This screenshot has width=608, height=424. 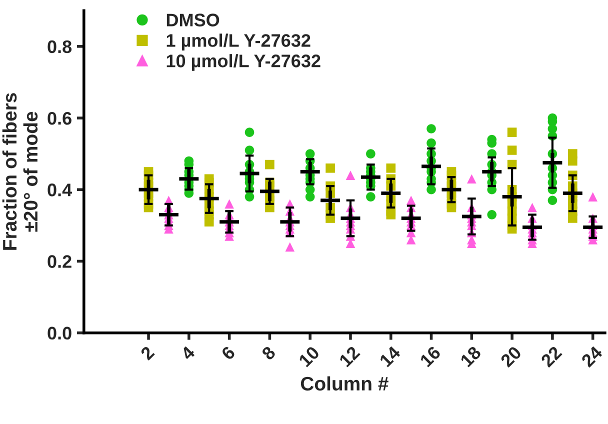 What do you see at coordinates (188, 353) in the screenshot?
I see `x-tick-label: 4` at bounding box center [188, 353].